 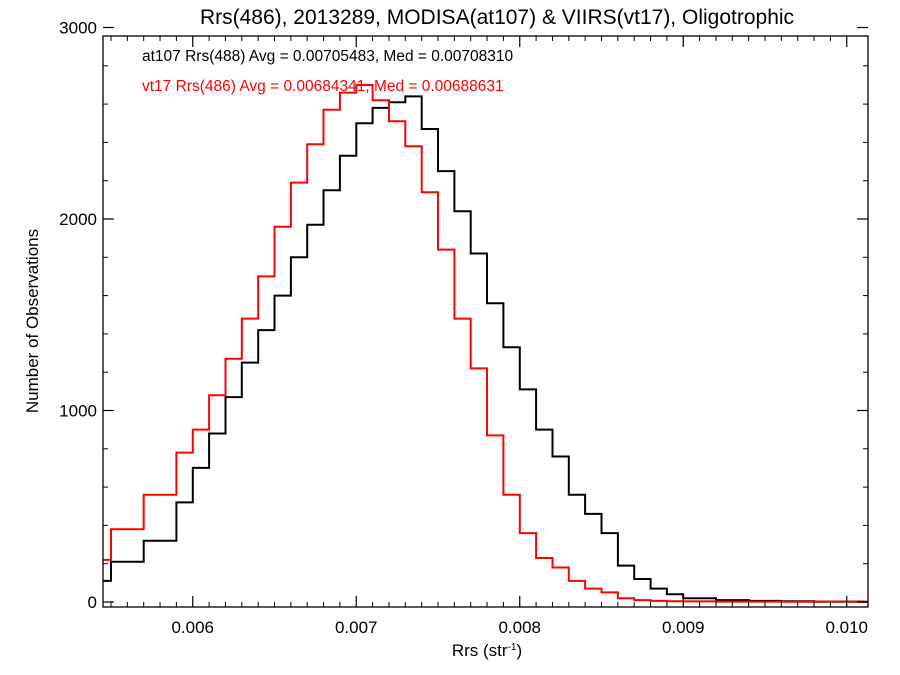 What do you see at coordinates (846, 627) in the screenshot?
I see `x-tick-label: 0.010` at bounding box center [846, 627].